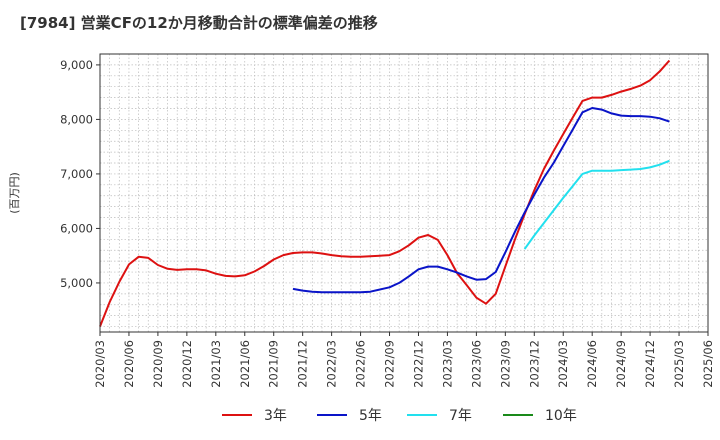  Describe the element at coordinates (76, 283) in the screenshot. I see `y-tick-label: 5,000` at that location.